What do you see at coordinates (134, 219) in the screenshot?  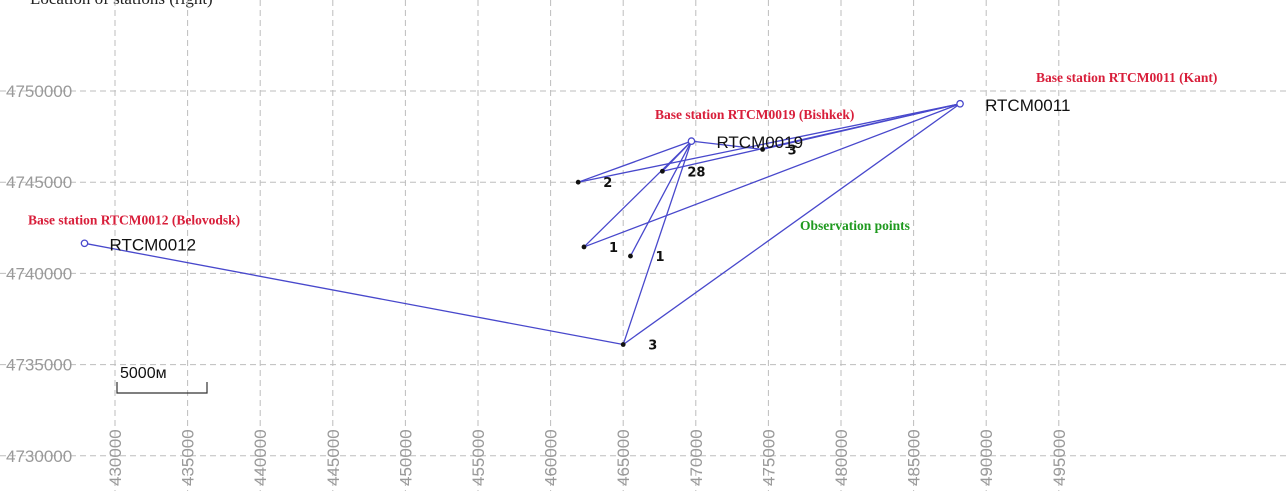 I see `base-station-caption: Base station RTCM0012 (Belovodsk)` at bounding box center [134, 219].